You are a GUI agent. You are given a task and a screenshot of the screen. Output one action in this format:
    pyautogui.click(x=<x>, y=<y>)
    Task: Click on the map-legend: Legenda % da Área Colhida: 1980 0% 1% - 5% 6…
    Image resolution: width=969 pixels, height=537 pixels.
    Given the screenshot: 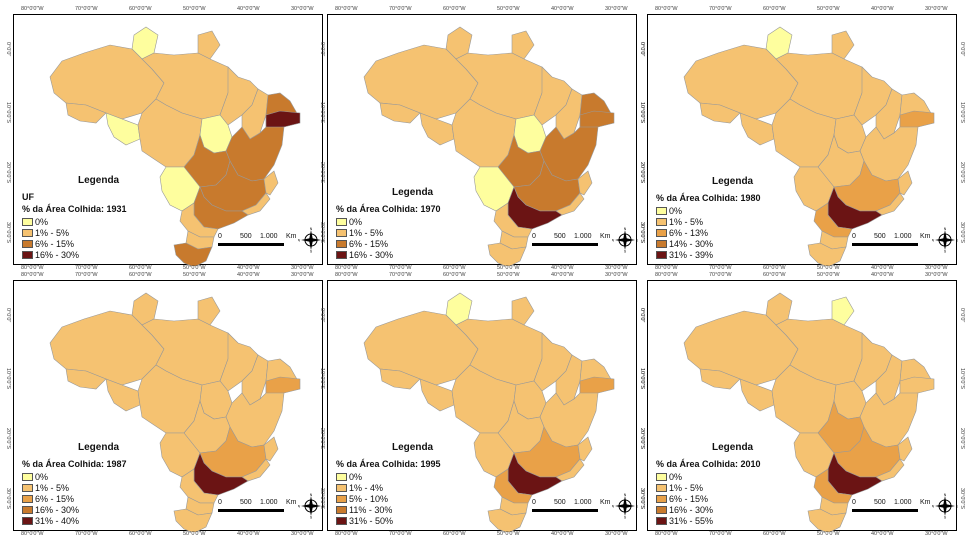 What is the action you would take?
    pyautogui.click(x=708, y=218)
    